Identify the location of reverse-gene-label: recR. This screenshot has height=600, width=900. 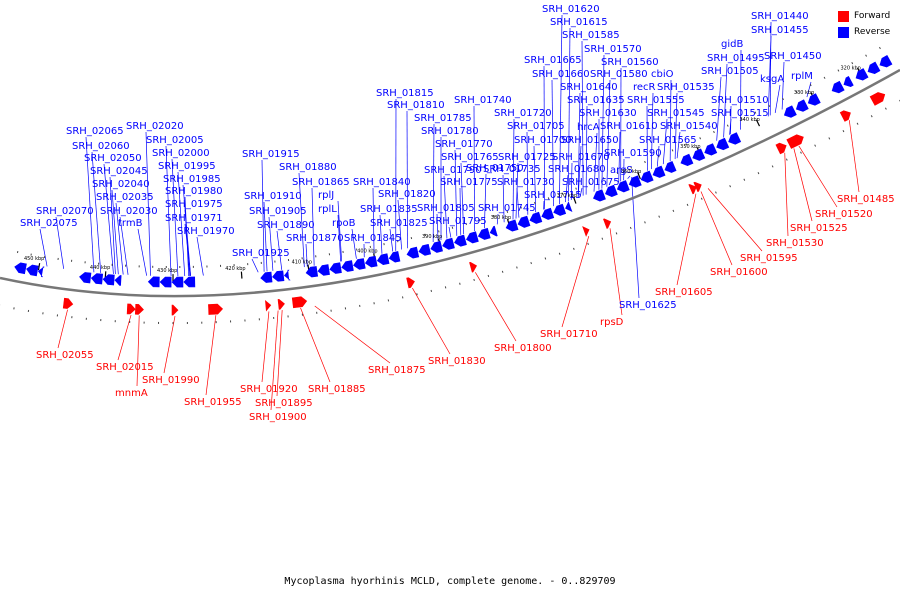
(644, 87).